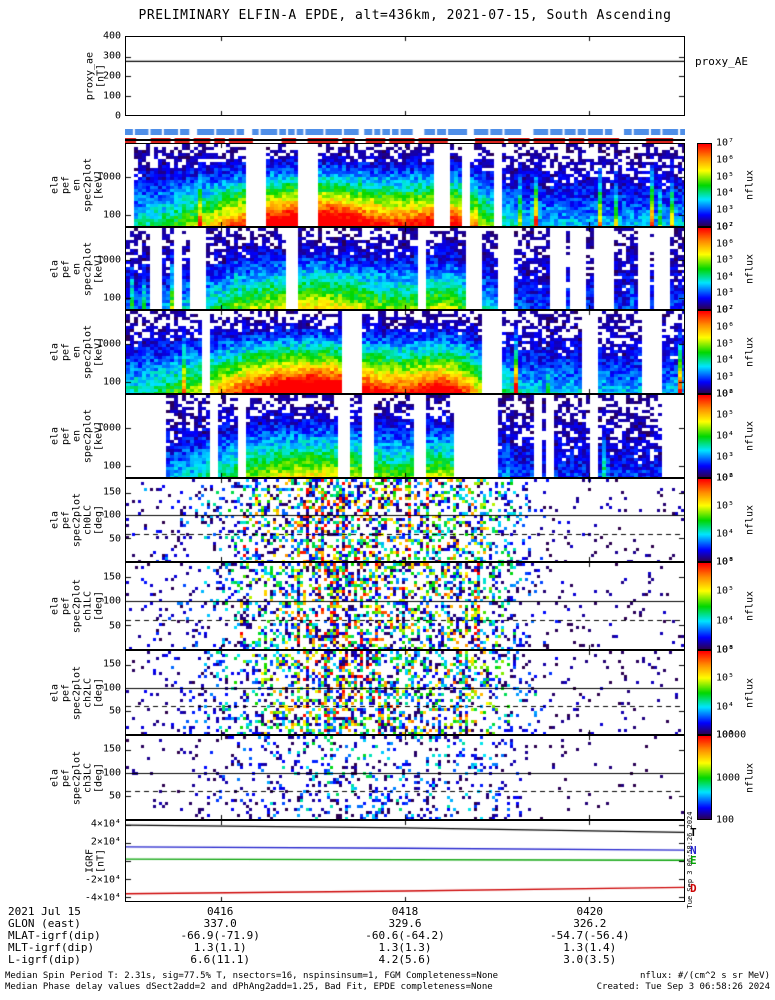 This screenshot has height=1000, width=775. Describe the element at coordinates (220, 911) in the screenshot. I see `anno-value-0-0: 0416` at that location.